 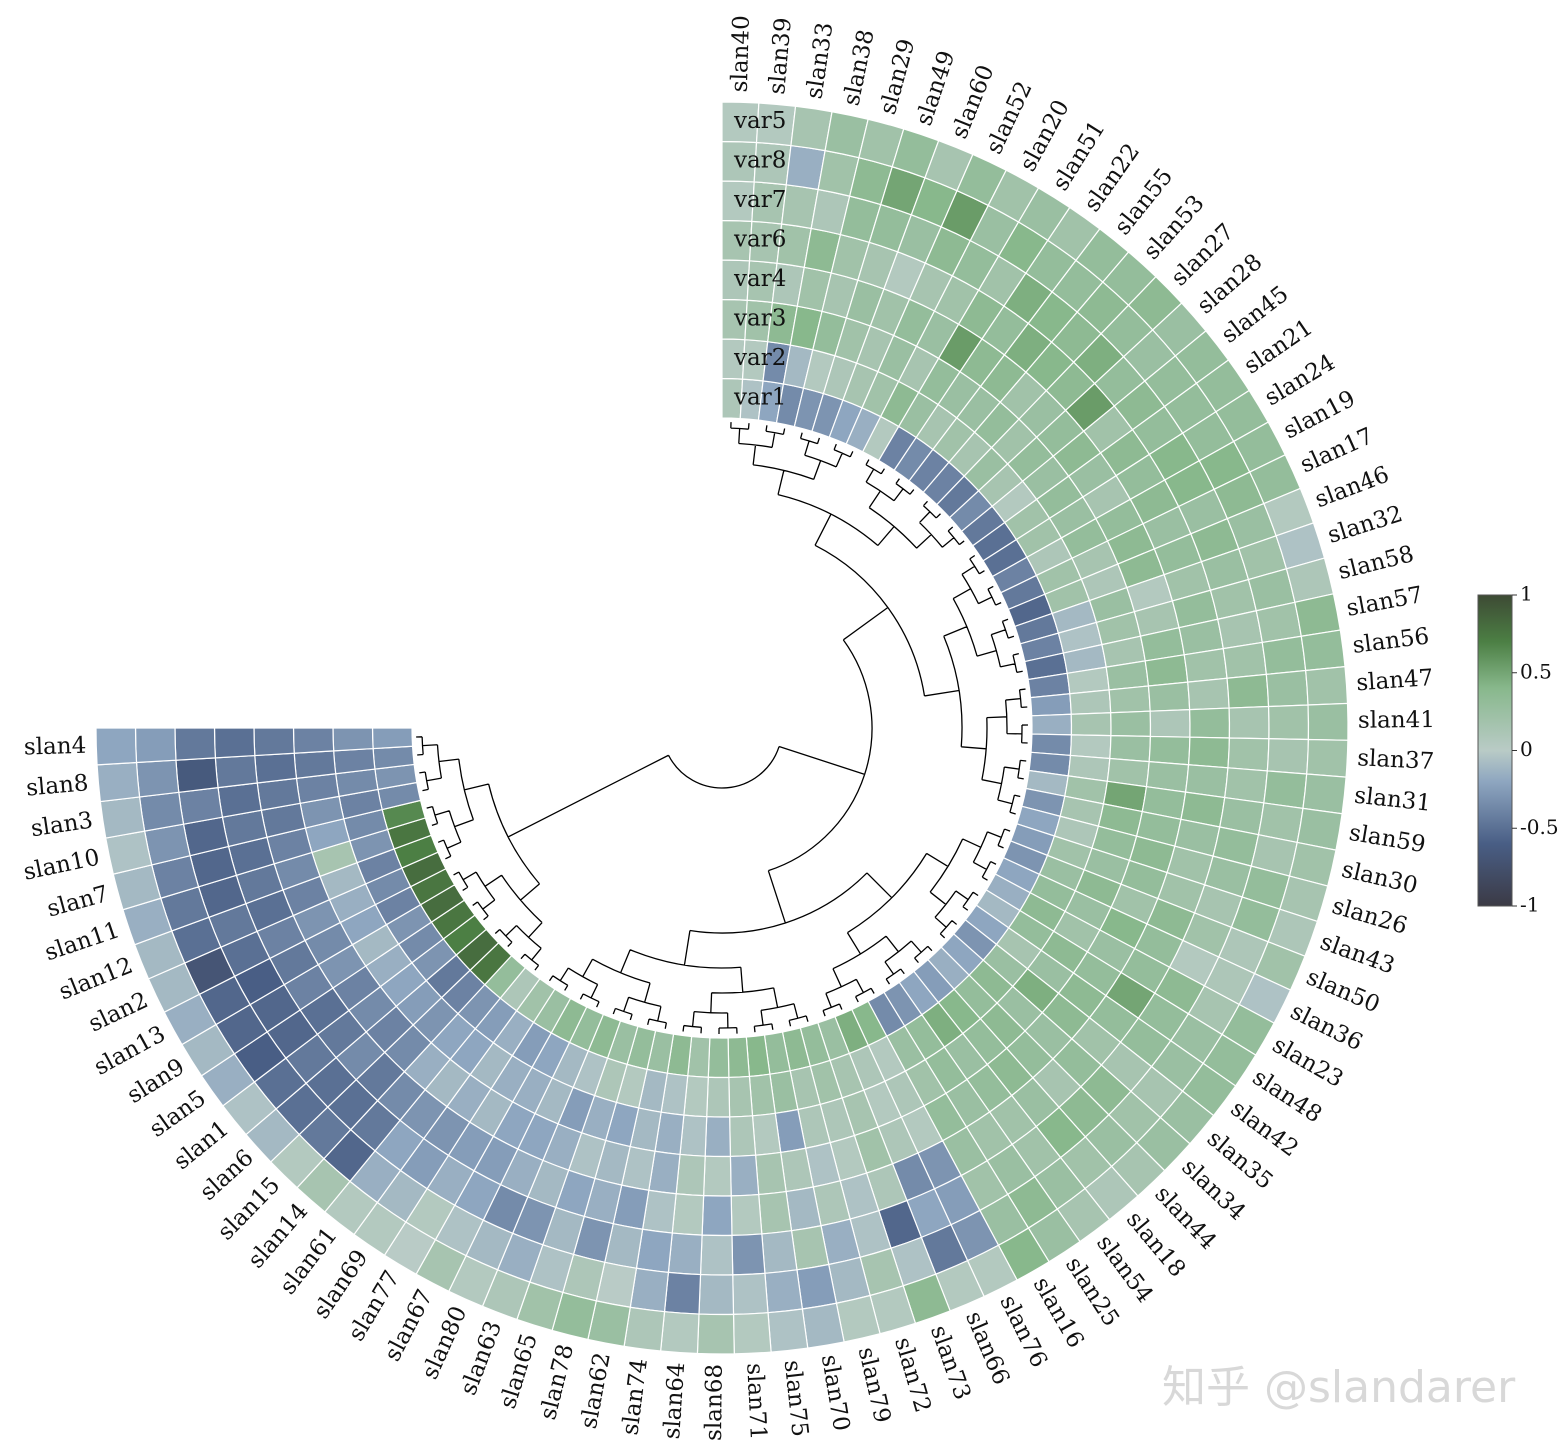 What do you see at coordinates (1379, 878) in the screenshot?
I see `leaf-label: slan30` at bounding box center [1379, 878].